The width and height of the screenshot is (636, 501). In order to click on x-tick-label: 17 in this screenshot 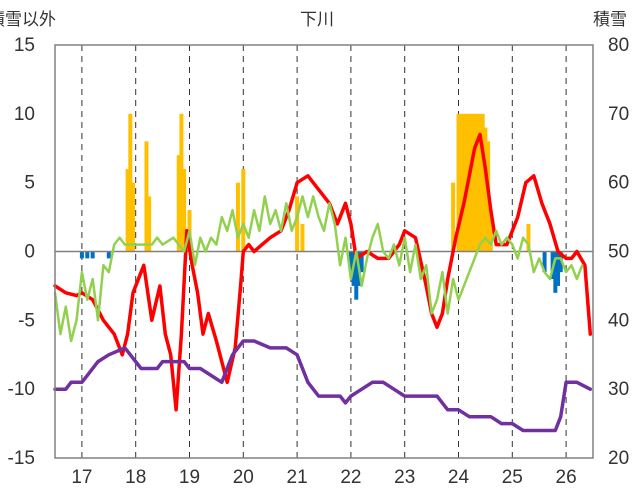, I will do `click(81, 477)`.